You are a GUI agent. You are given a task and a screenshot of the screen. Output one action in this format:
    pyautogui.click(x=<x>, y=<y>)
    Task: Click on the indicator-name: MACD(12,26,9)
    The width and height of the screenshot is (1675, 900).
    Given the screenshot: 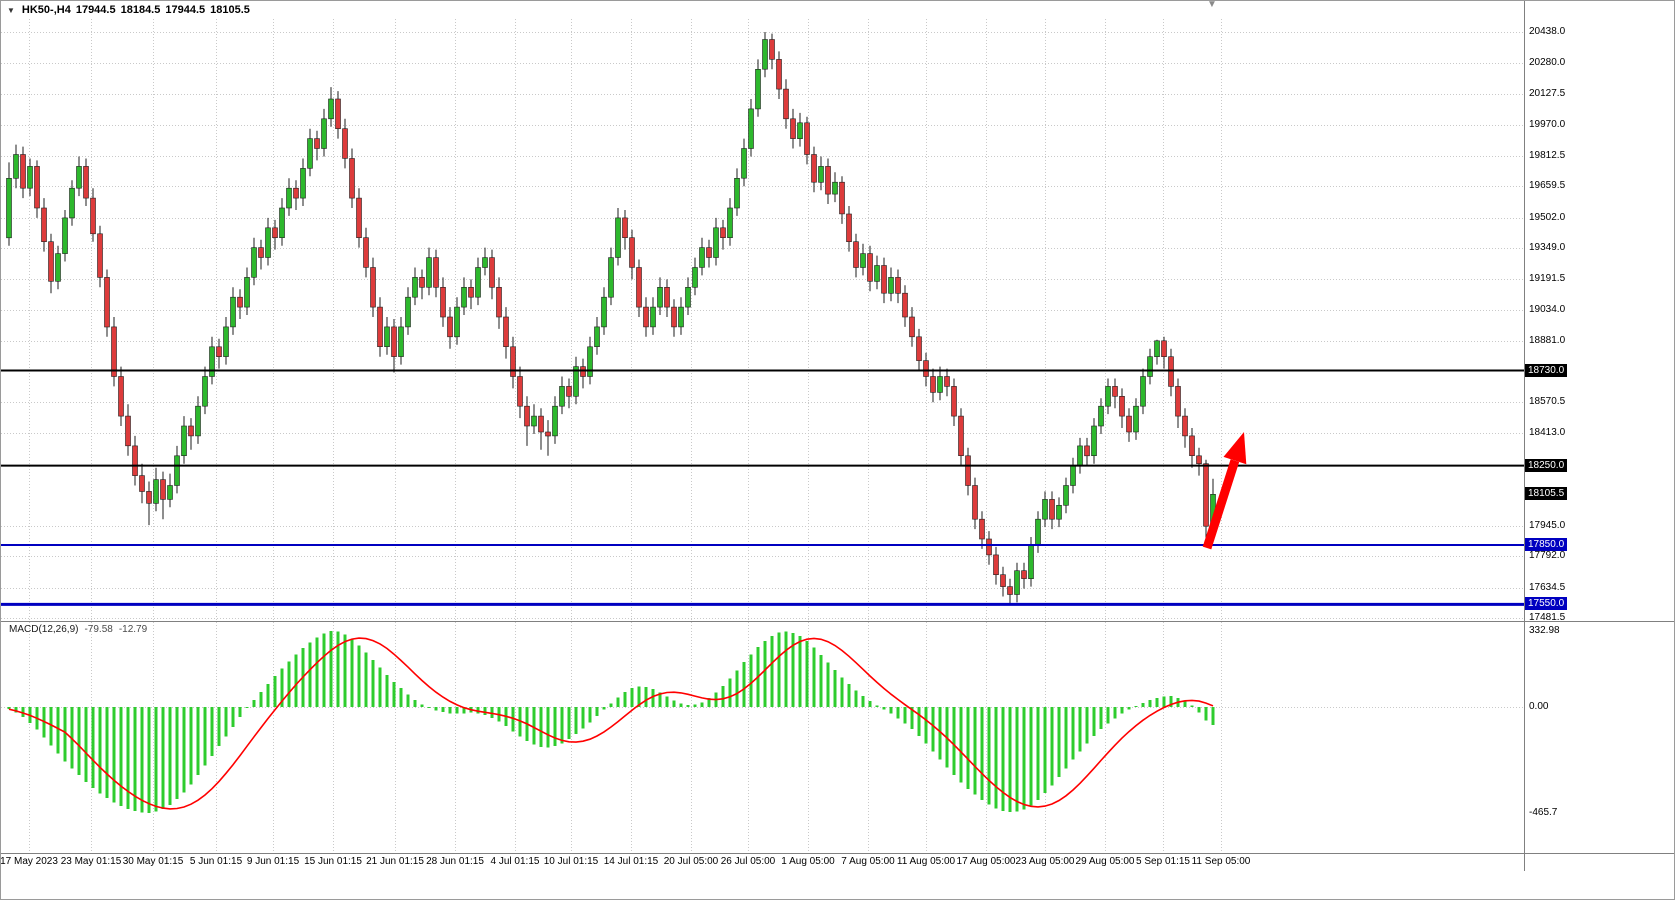 What is the action you would take?
    pyautogui.click(x=44, y=629)
    